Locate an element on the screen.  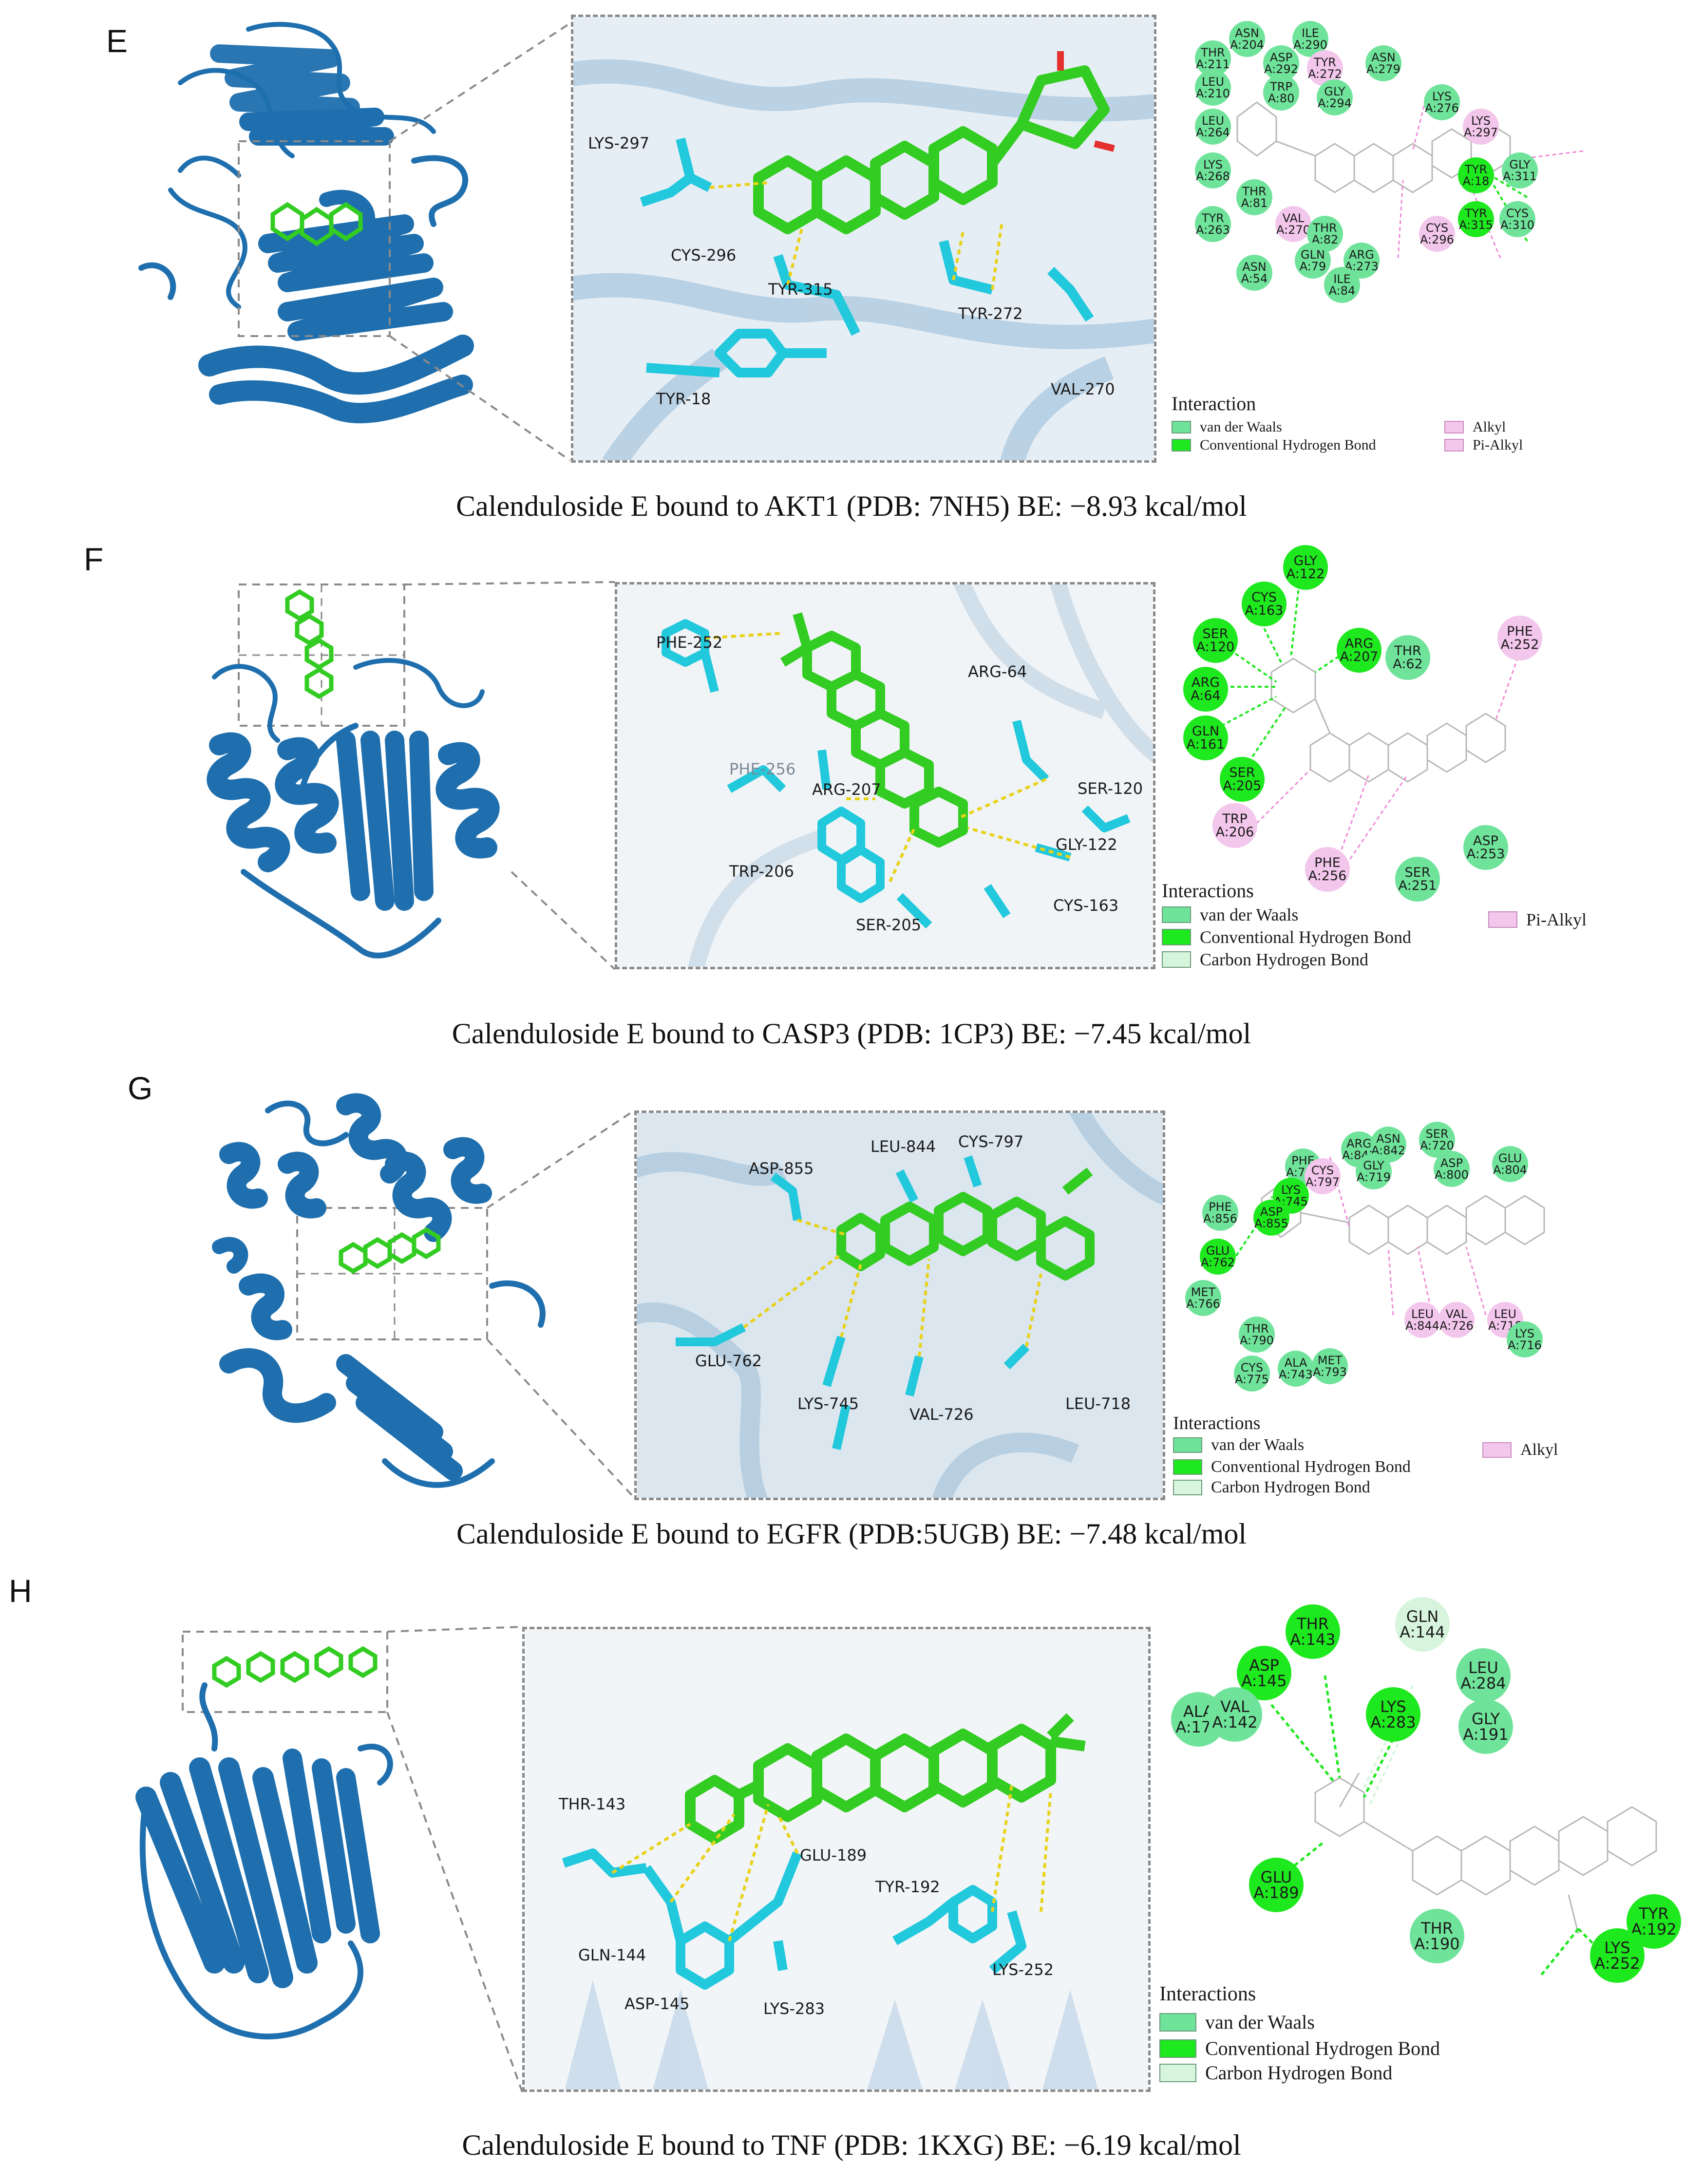
residue-label: TRP-206 is located at coordinates (762, 871).